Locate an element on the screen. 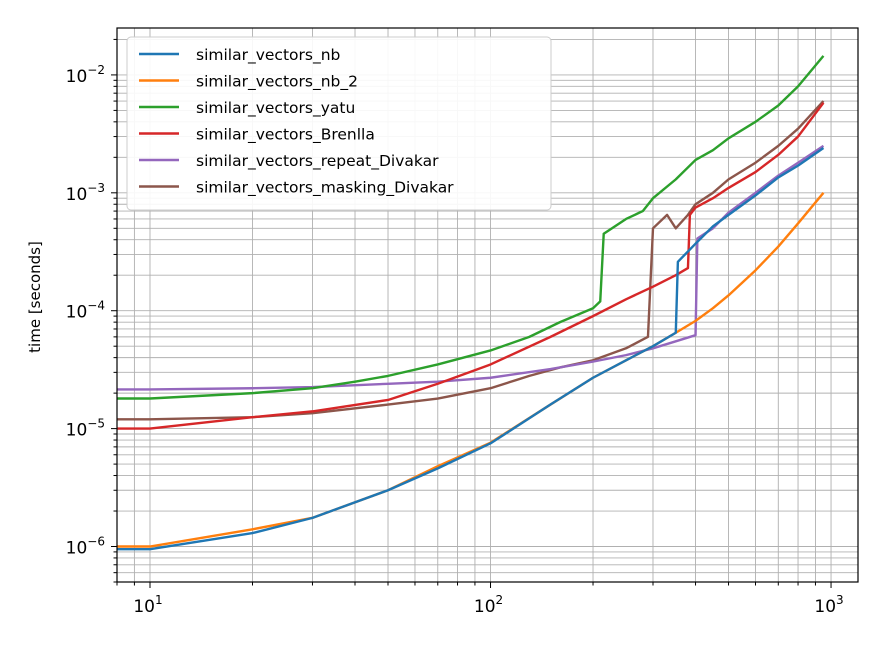  y-tick-label: 10⁻³ is located at coordinates (85, 193).